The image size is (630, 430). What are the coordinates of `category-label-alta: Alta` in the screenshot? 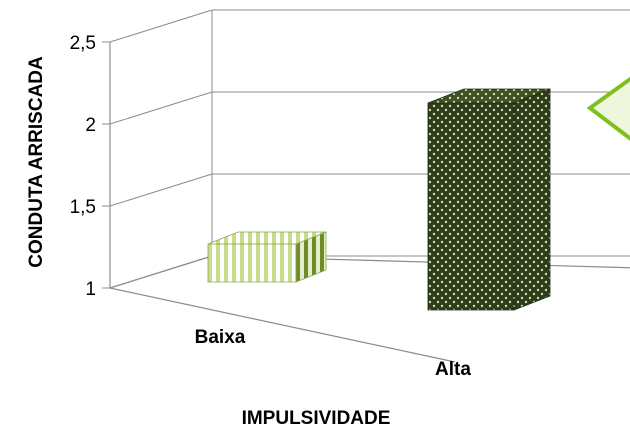 It's located at (453, 369).